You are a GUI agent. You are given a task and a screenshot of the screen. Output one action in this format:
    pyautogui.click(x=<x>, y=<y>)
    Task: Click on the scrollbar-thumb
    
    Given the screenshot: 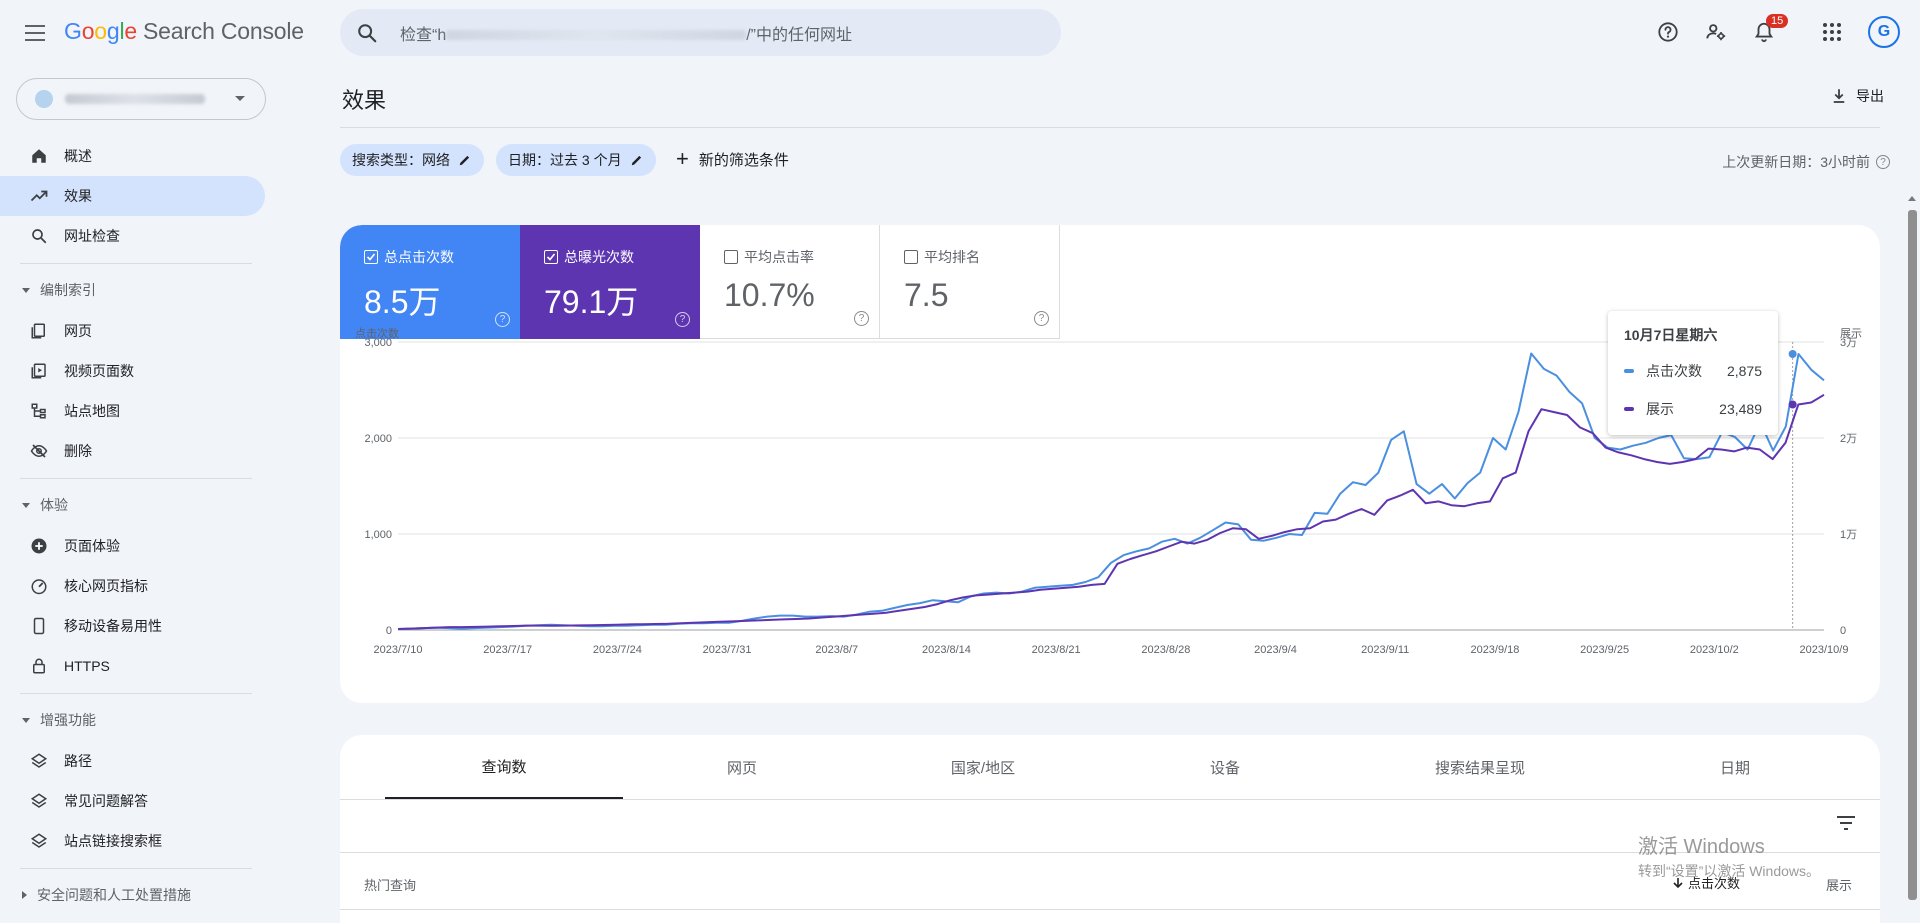 What is the action you would take?
    pyautogui.click(x=1912, y=555)
    